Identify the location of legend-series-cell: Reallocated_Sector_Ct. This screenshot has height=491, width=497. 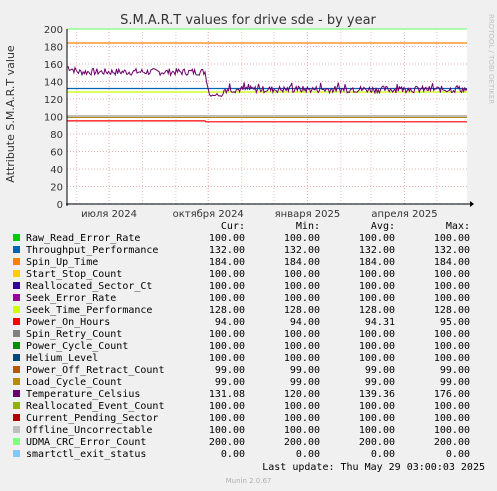
(90, 287).